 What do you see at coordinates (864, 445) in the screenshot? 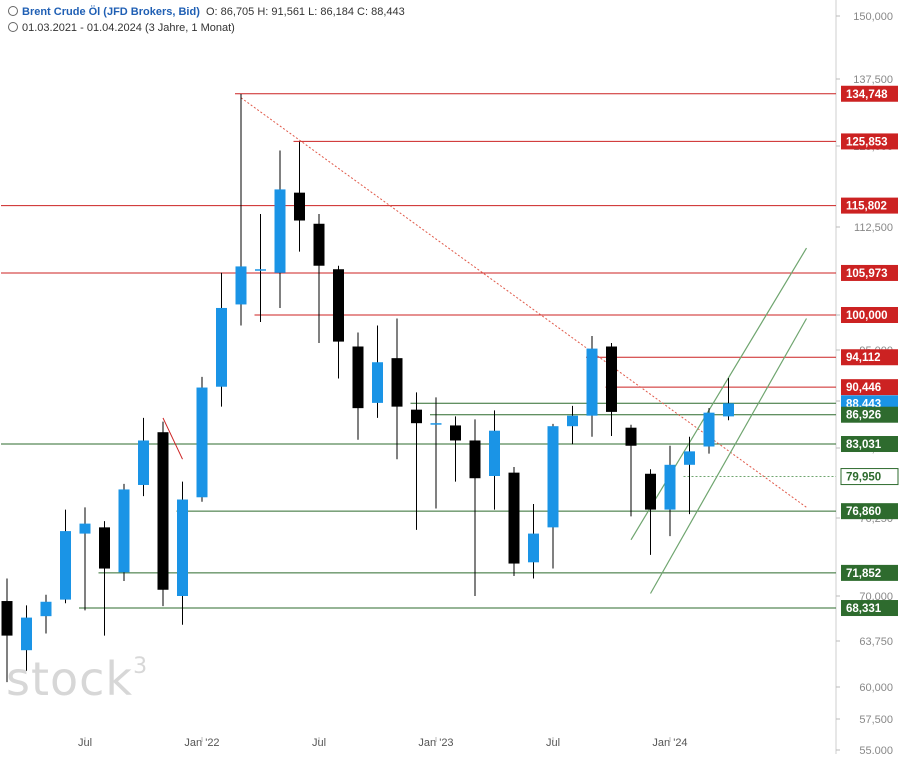
I see `level-label: 83,031` at bounding box center [864, 445].